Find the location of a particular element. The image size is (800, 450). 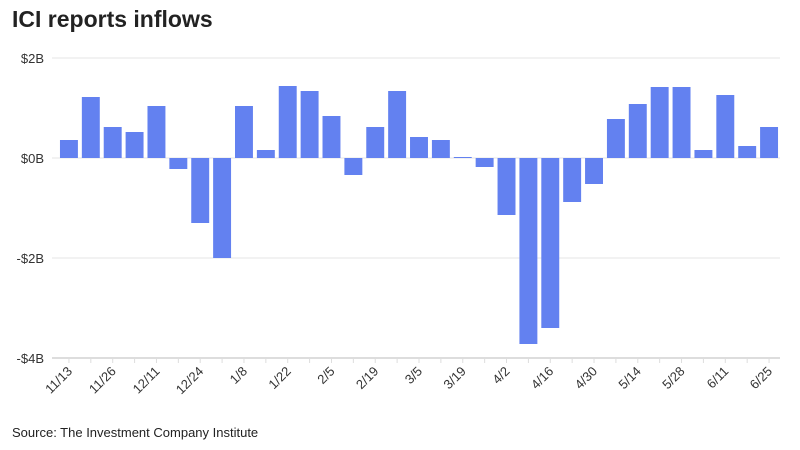

x-tick-label: 6/25 is located at coordinates (761, 378).